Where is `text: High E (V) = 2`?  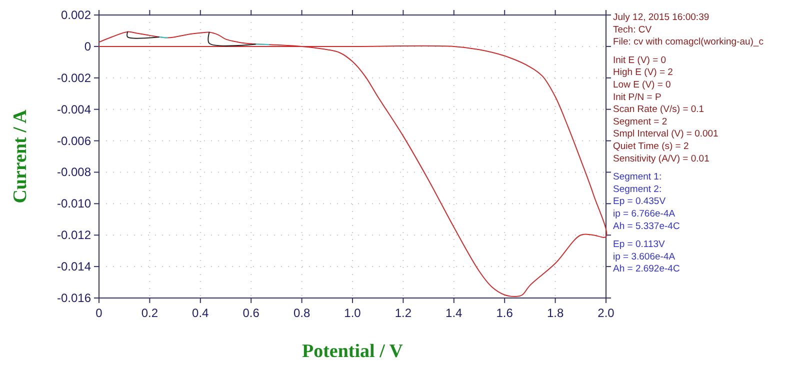
text: High E (V) = 2 is located at coordinates (643, 72).